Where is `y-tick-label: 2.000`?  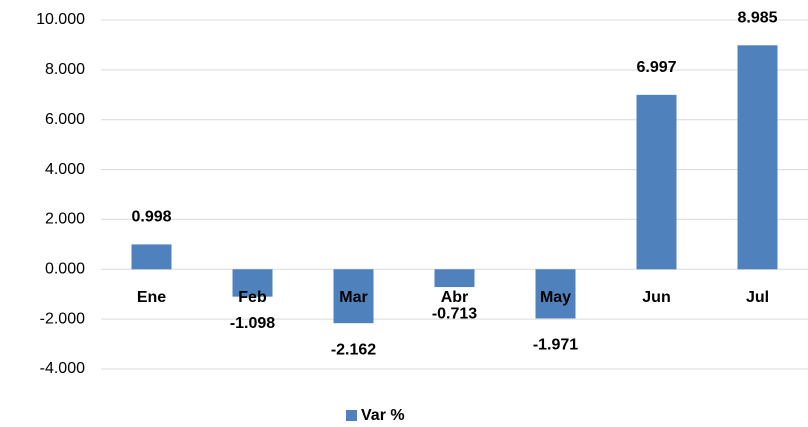
y-tick-label: 2.000 is located at coordinates (65, 219).